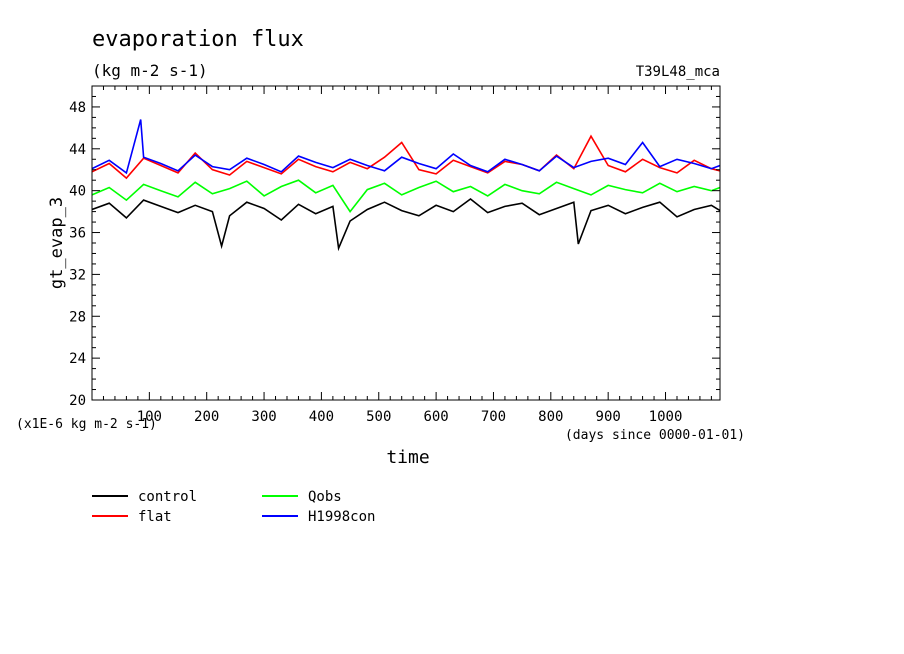 The image size is (904, 654). I want to click on x-tick-label: 400, so click(321, 417).